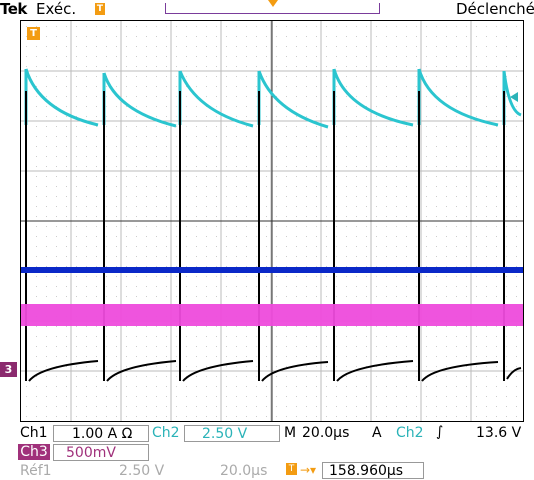 The width and height of the screenshot is (534, 480). What do you see at coordinates (272, 8) in the screenshot?
I see `record-view` at bounding box center [272, 8].